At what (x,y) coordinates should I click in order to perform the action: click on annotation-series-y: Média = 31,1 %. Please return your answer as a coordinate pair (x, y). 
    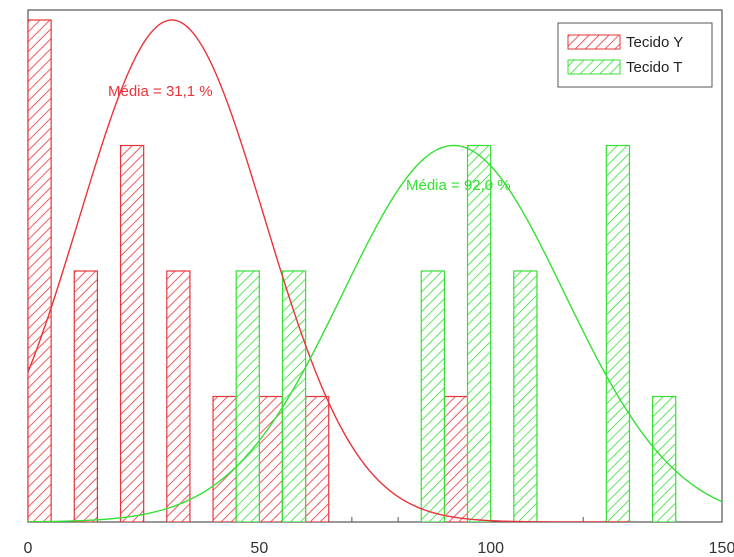
    Looking at the image, I should click on (160, 91).